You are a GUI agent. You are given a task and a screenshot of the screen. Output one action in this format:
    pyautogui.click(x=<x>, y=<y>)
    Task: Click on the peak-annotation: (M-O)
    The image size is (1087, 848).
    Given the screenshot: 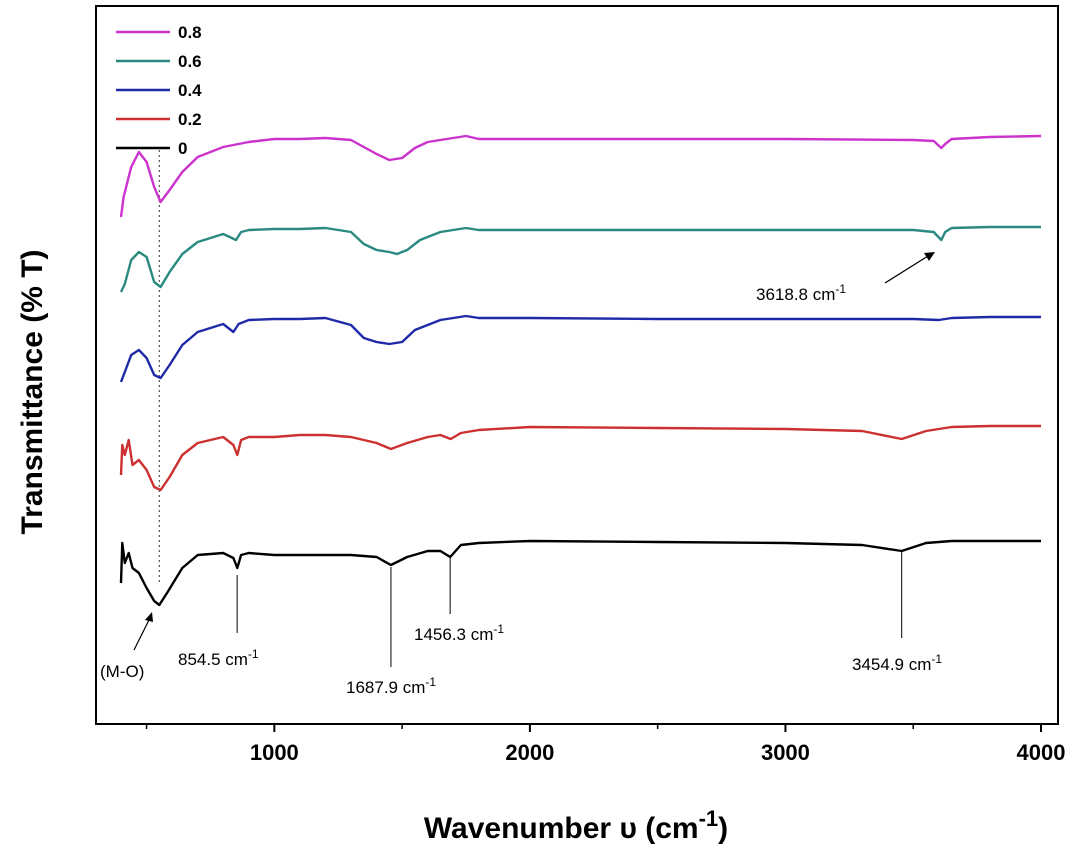 What is the action you would take?
    pyautogui.click(x=122, y=671)
    